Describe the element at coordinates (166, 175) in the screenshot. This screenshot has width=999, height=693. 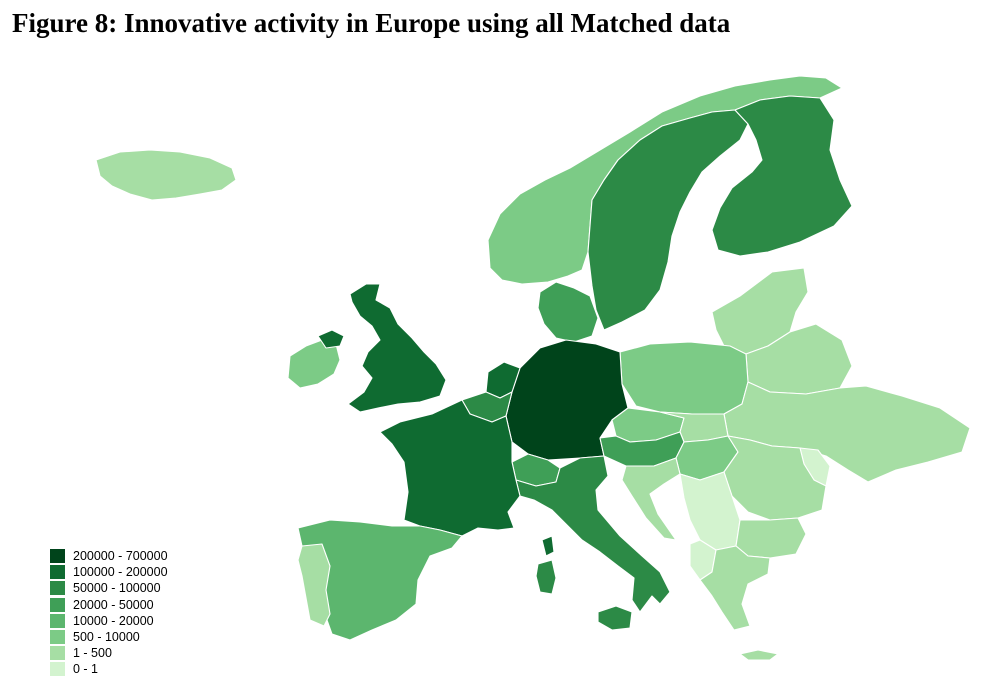
I see `region-iceland` at that location.